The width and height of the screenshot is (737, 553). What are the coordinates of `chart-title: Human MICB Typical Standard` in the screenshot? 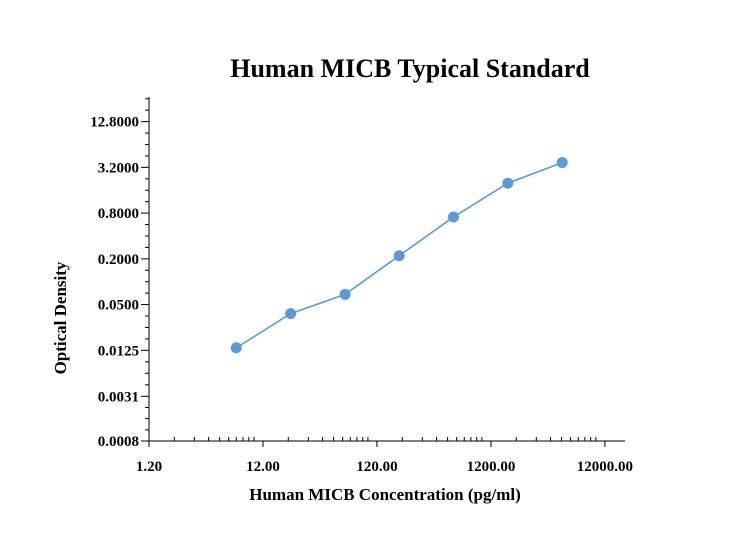 It's located at (410, 68).